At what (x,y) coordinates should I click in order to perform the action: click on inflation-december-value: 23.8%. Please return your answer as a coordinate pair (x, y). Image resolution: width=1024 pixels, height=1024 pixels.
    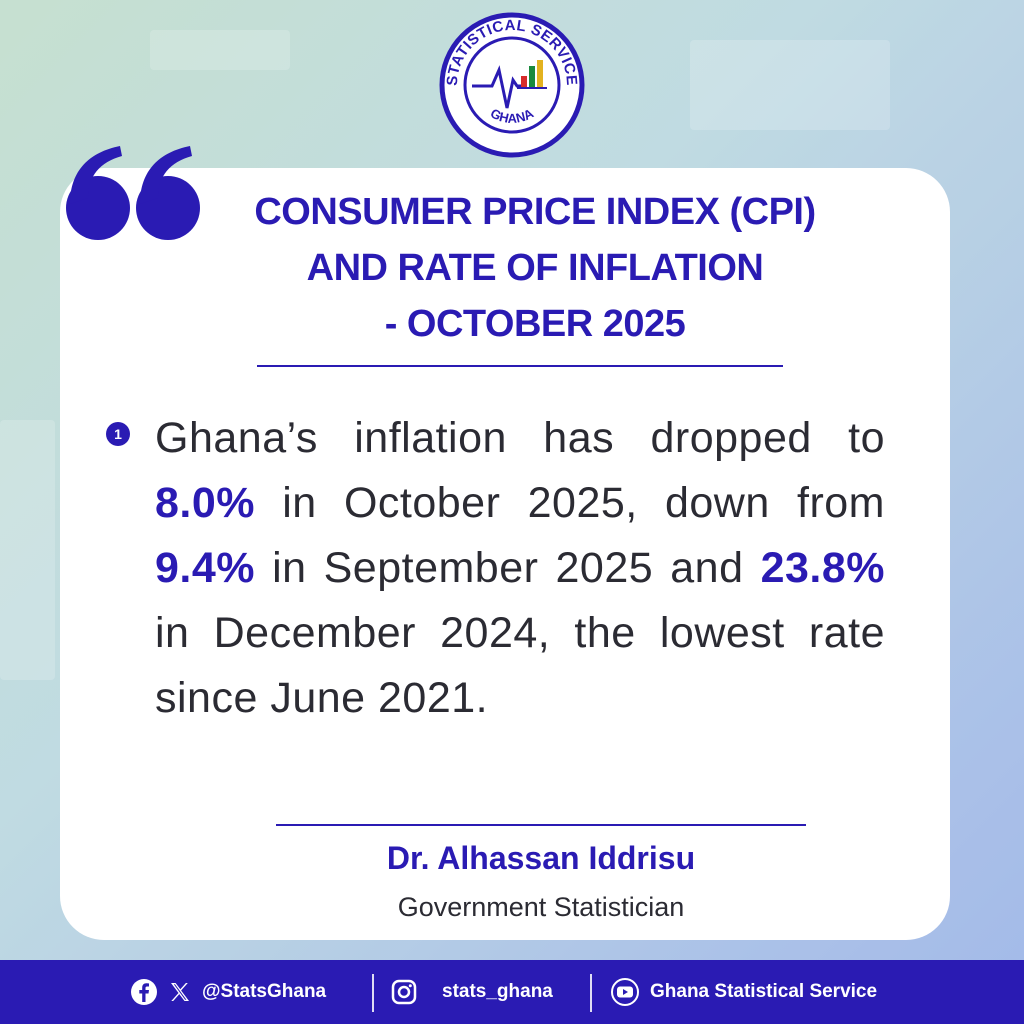
    Looking at the image, I should click on (822, 568).